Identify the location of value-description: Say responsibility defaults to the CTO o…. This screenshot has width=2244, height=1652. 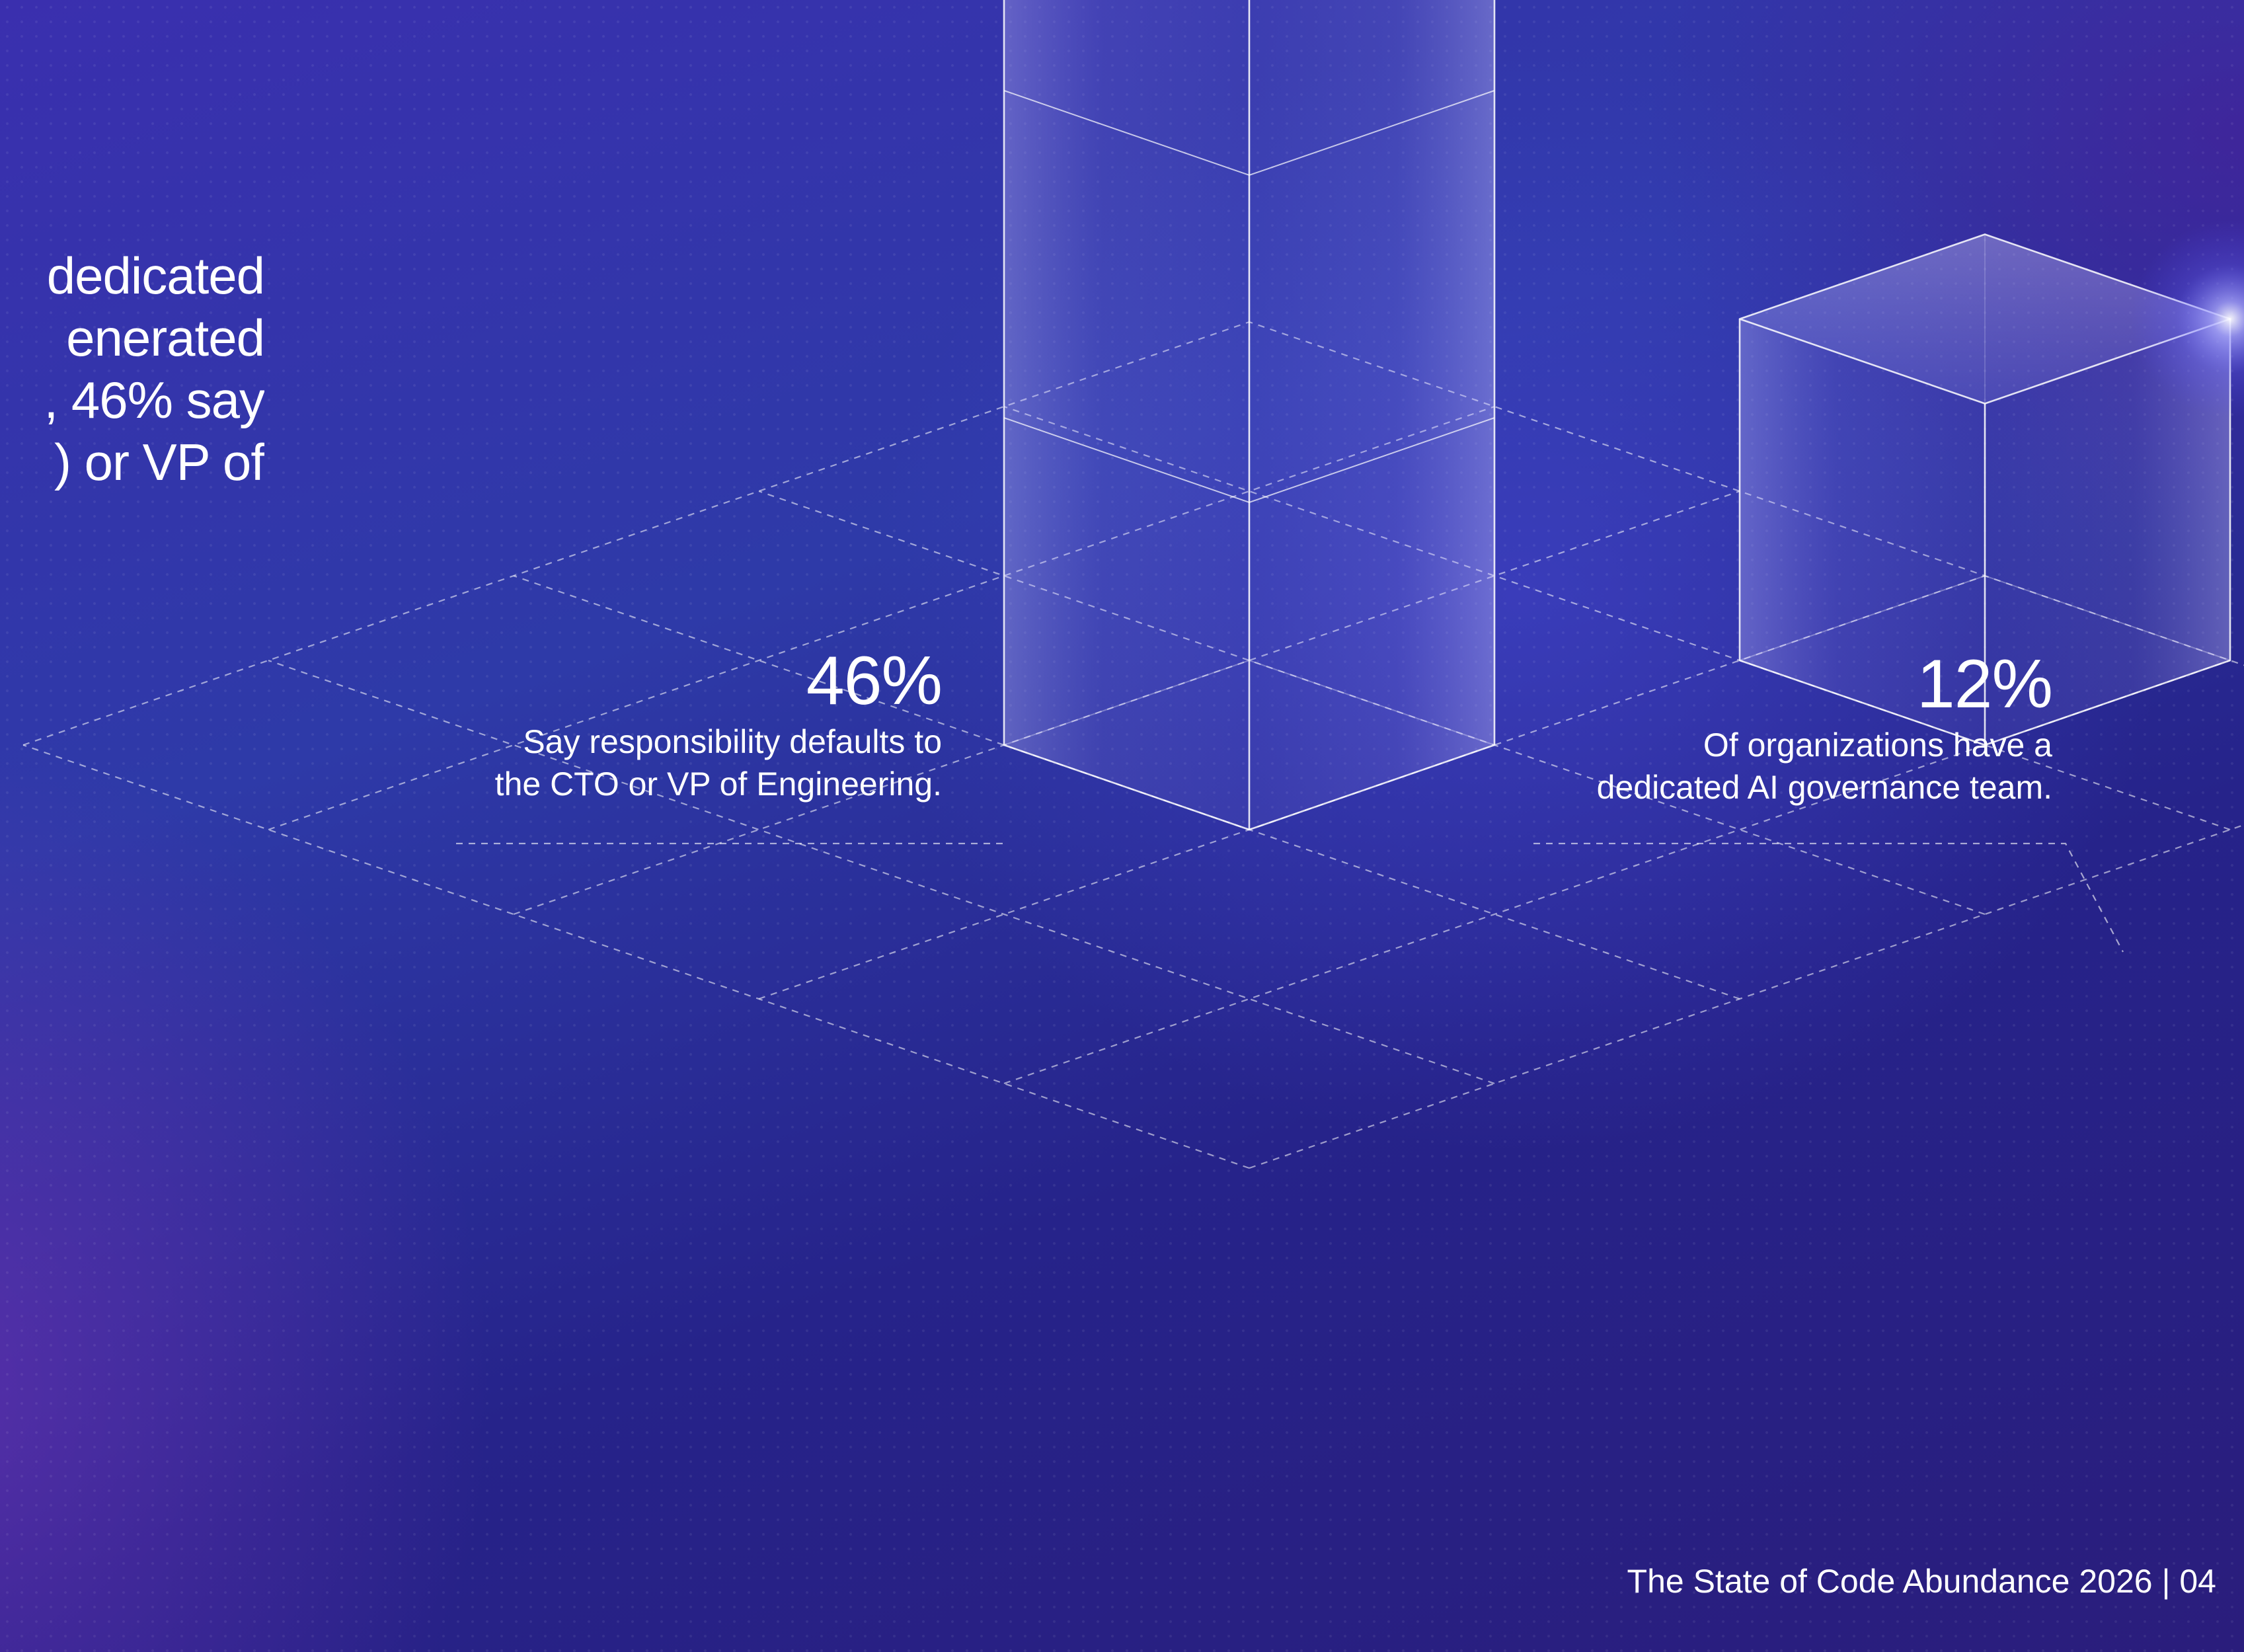
(718, 763).